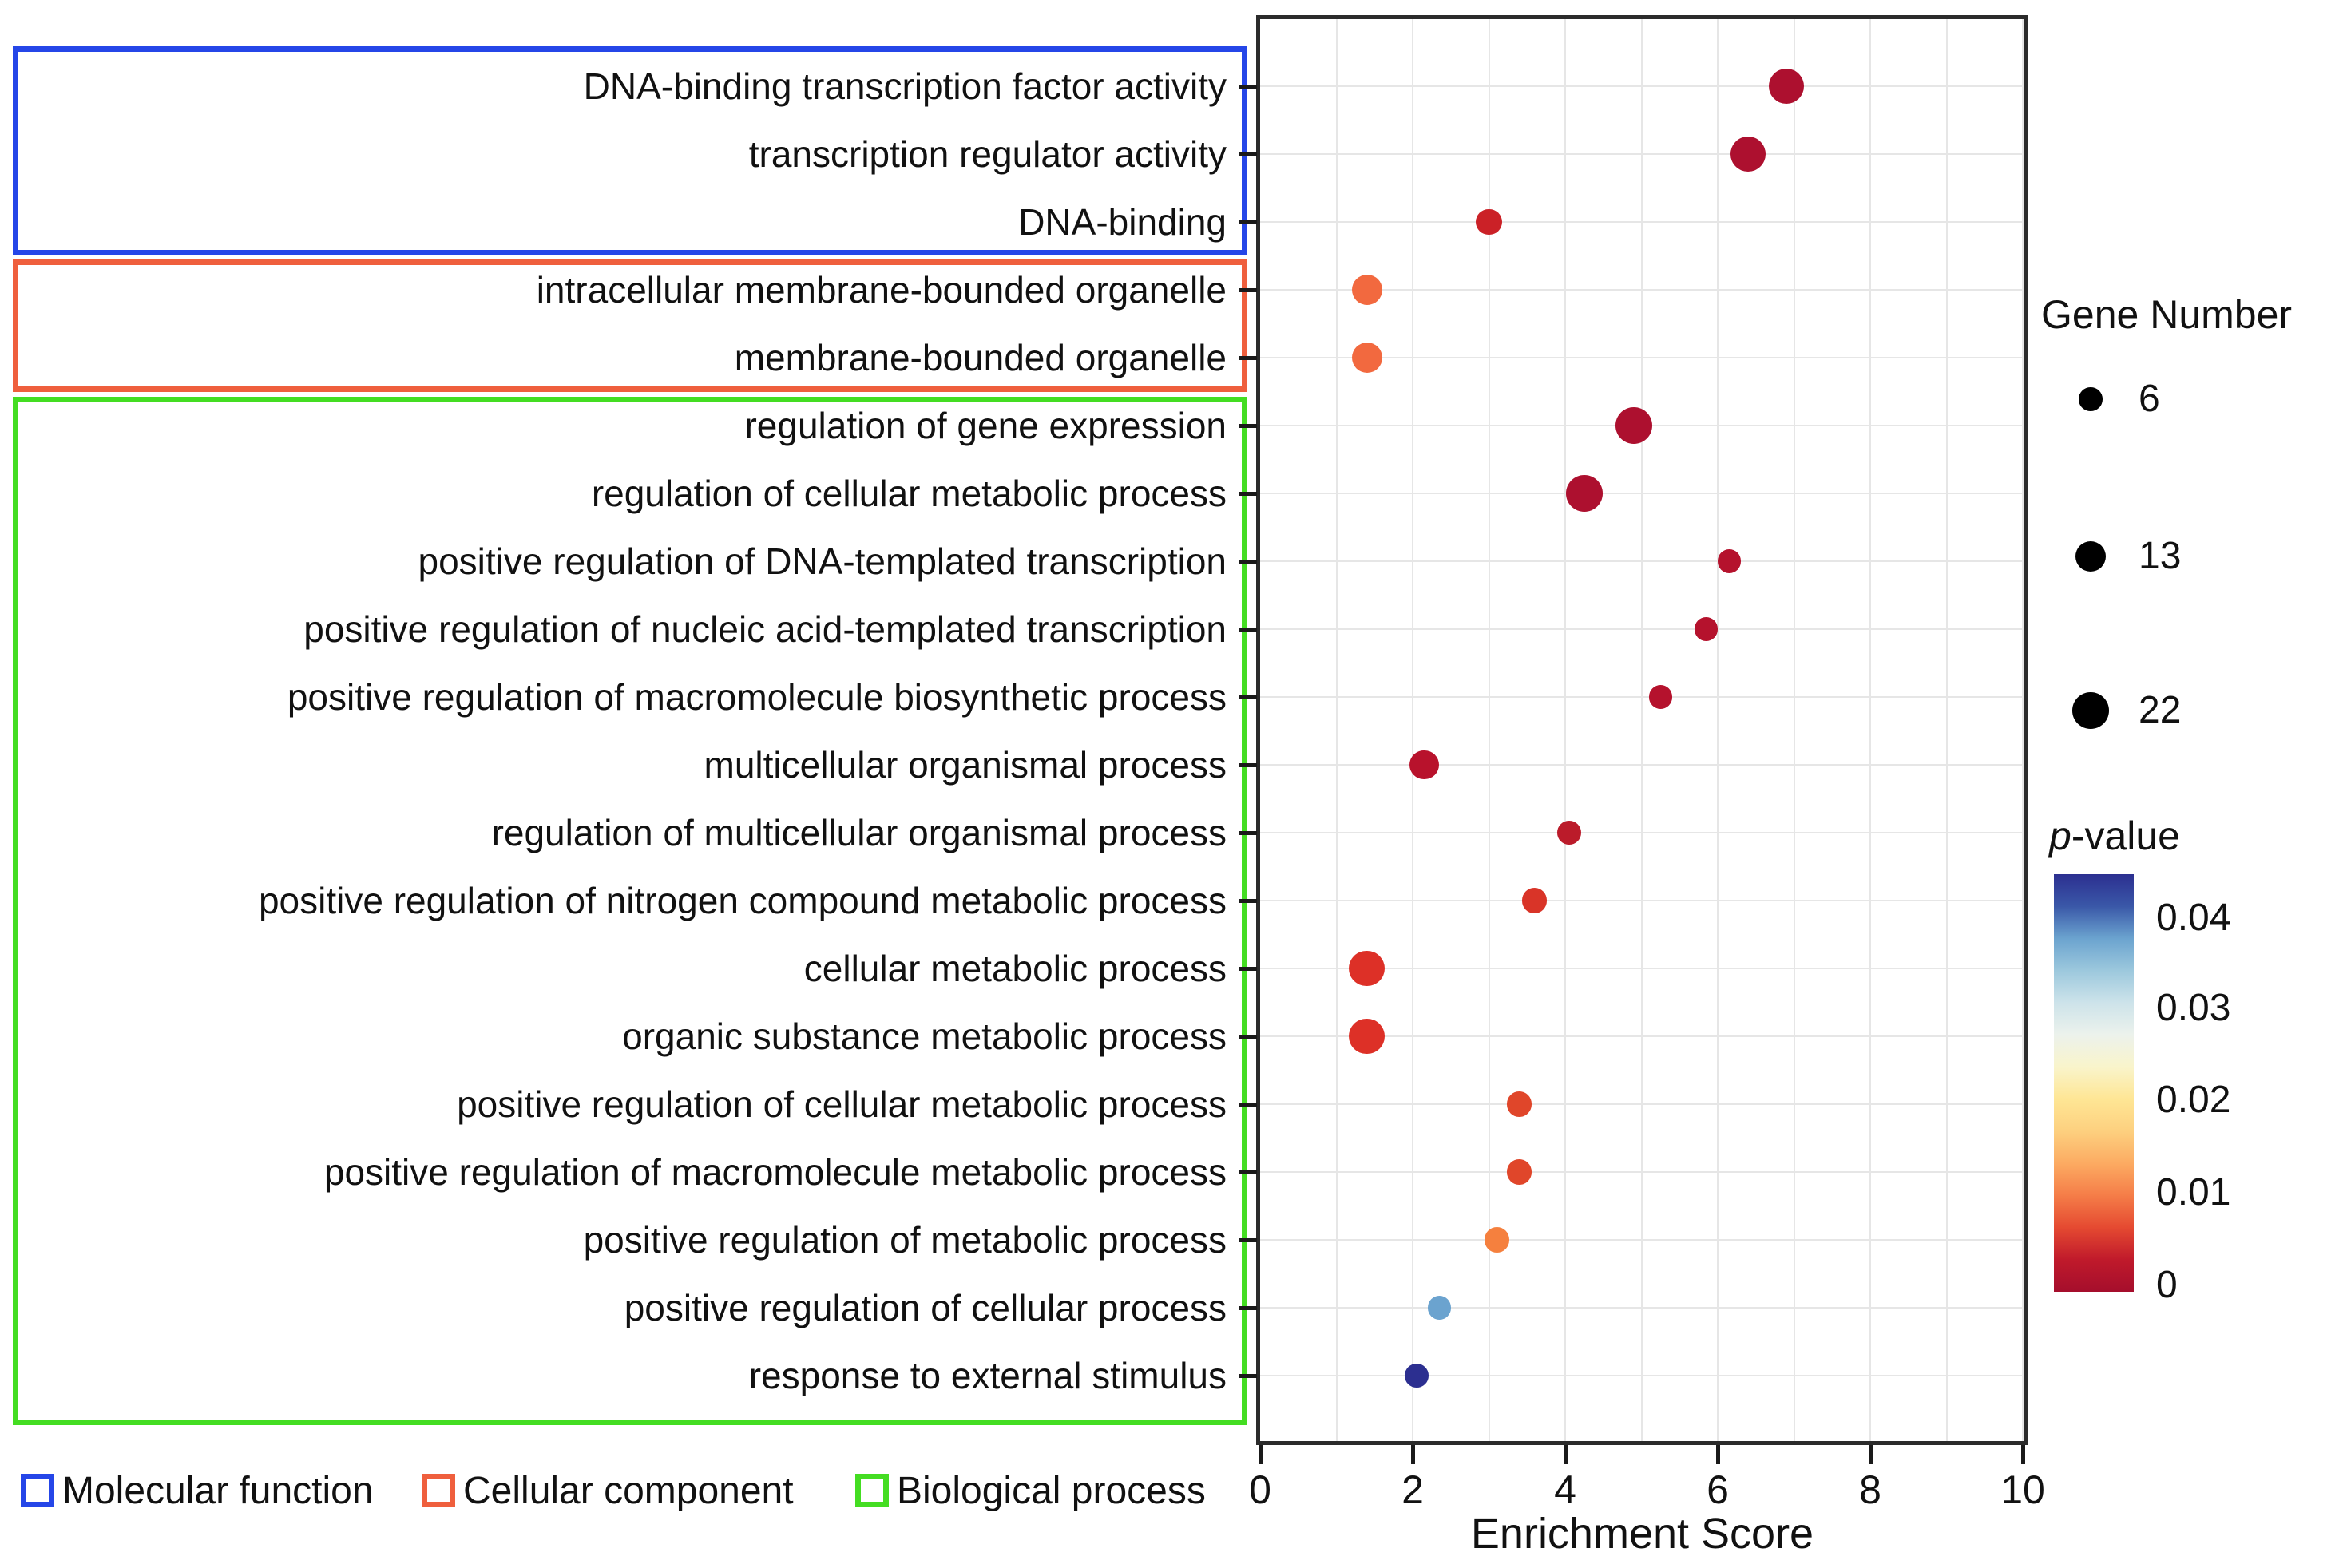 The width and height of the screenshot is (2335, 1568). I want to click on p-value-colorbar, so click(2094, 1083).